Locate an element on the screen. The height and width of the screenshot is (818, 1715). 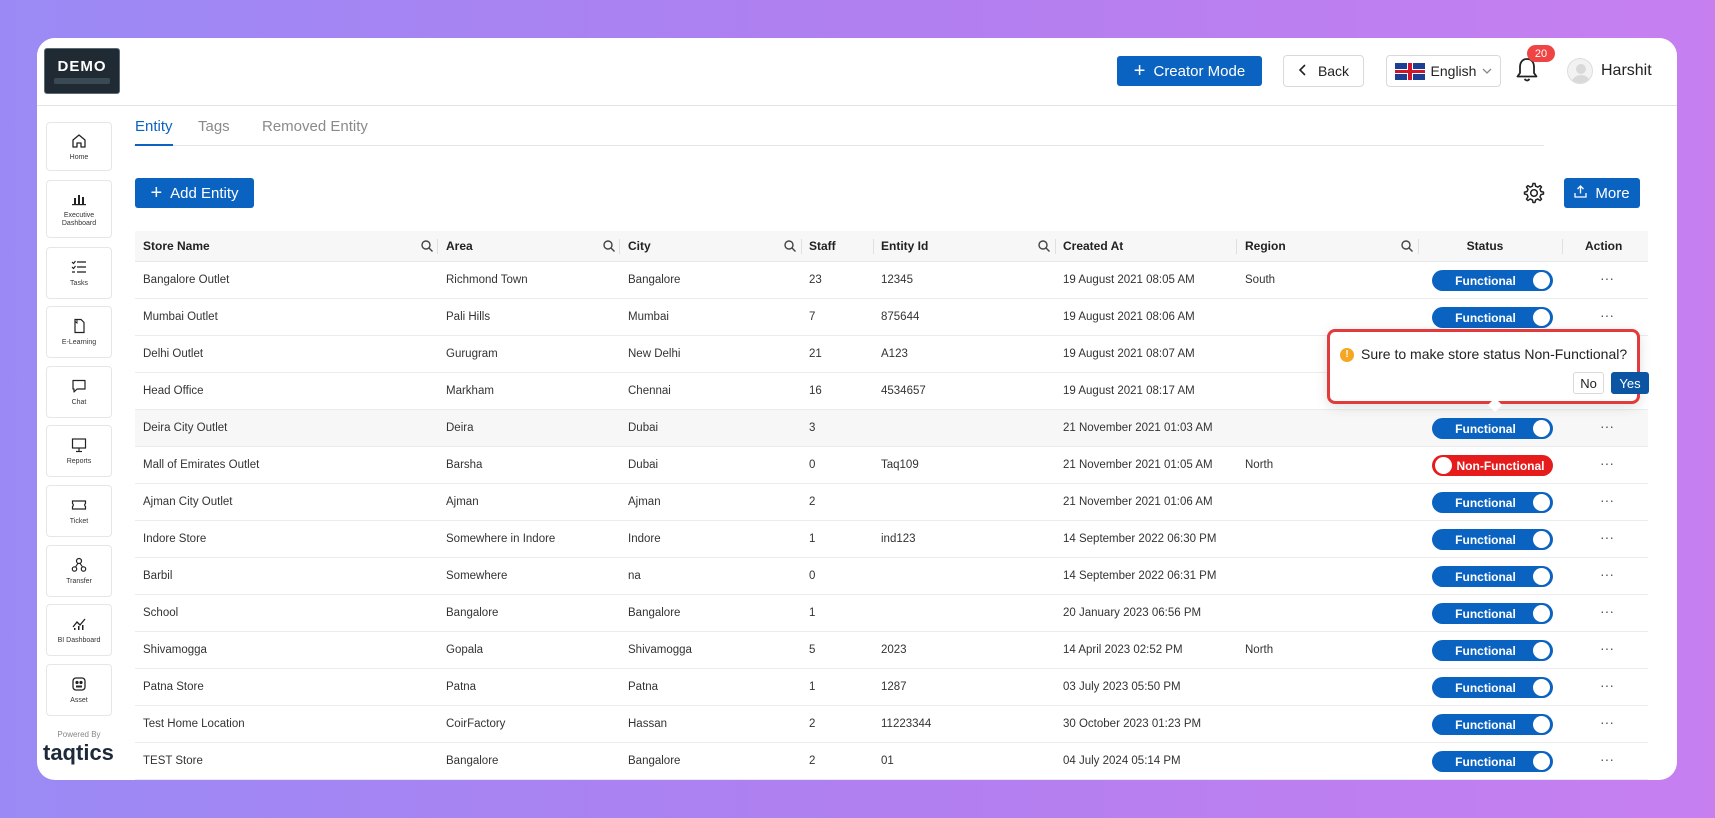
creator-mode-button: + Creator Mode is located at coordinates (1189, 71).